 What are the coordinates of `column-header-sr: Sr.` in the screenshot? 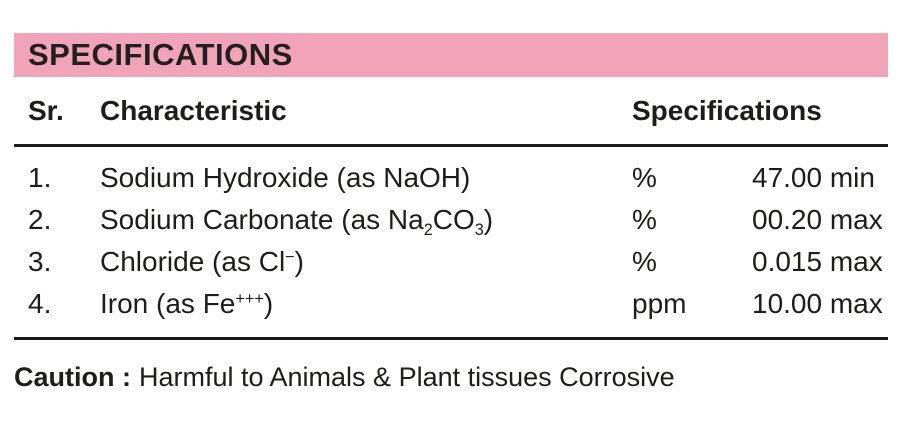 It's located at (46, 110).